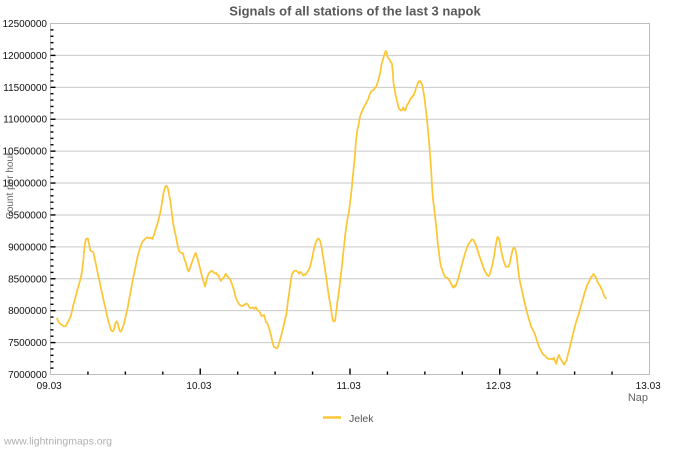 This screenshot has height=450, width=700. Describe the element at coordinates (25, 120) in the screenshot. I see `svg-text: 11000000` at that location.